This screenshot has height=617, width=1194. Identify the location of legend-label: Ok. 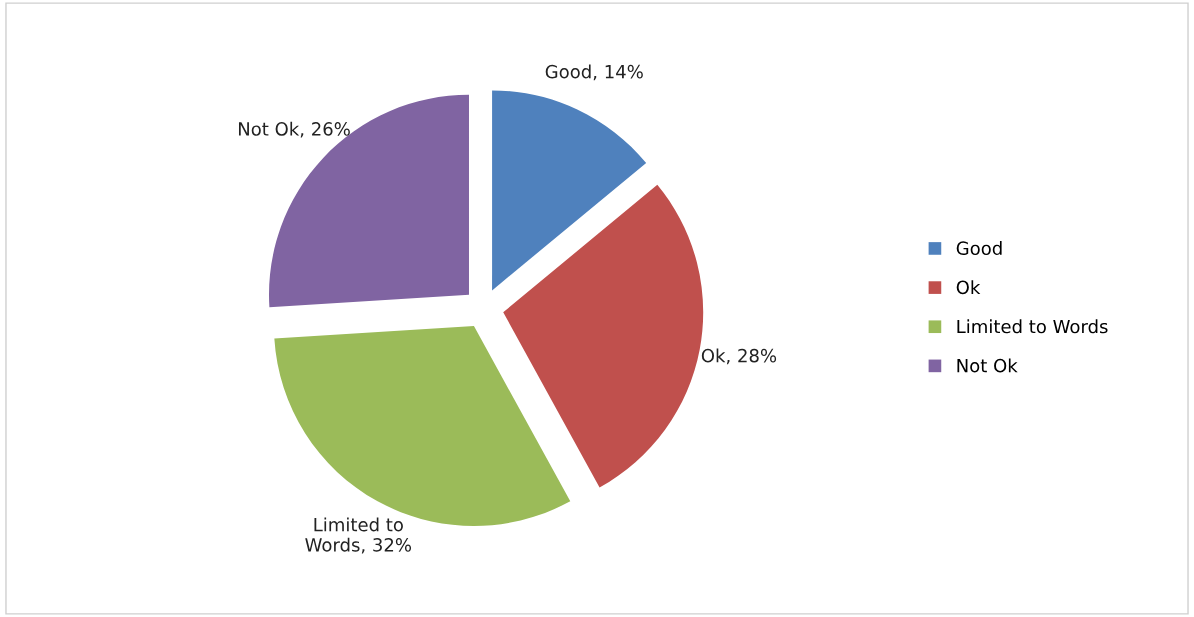
(968, 287).